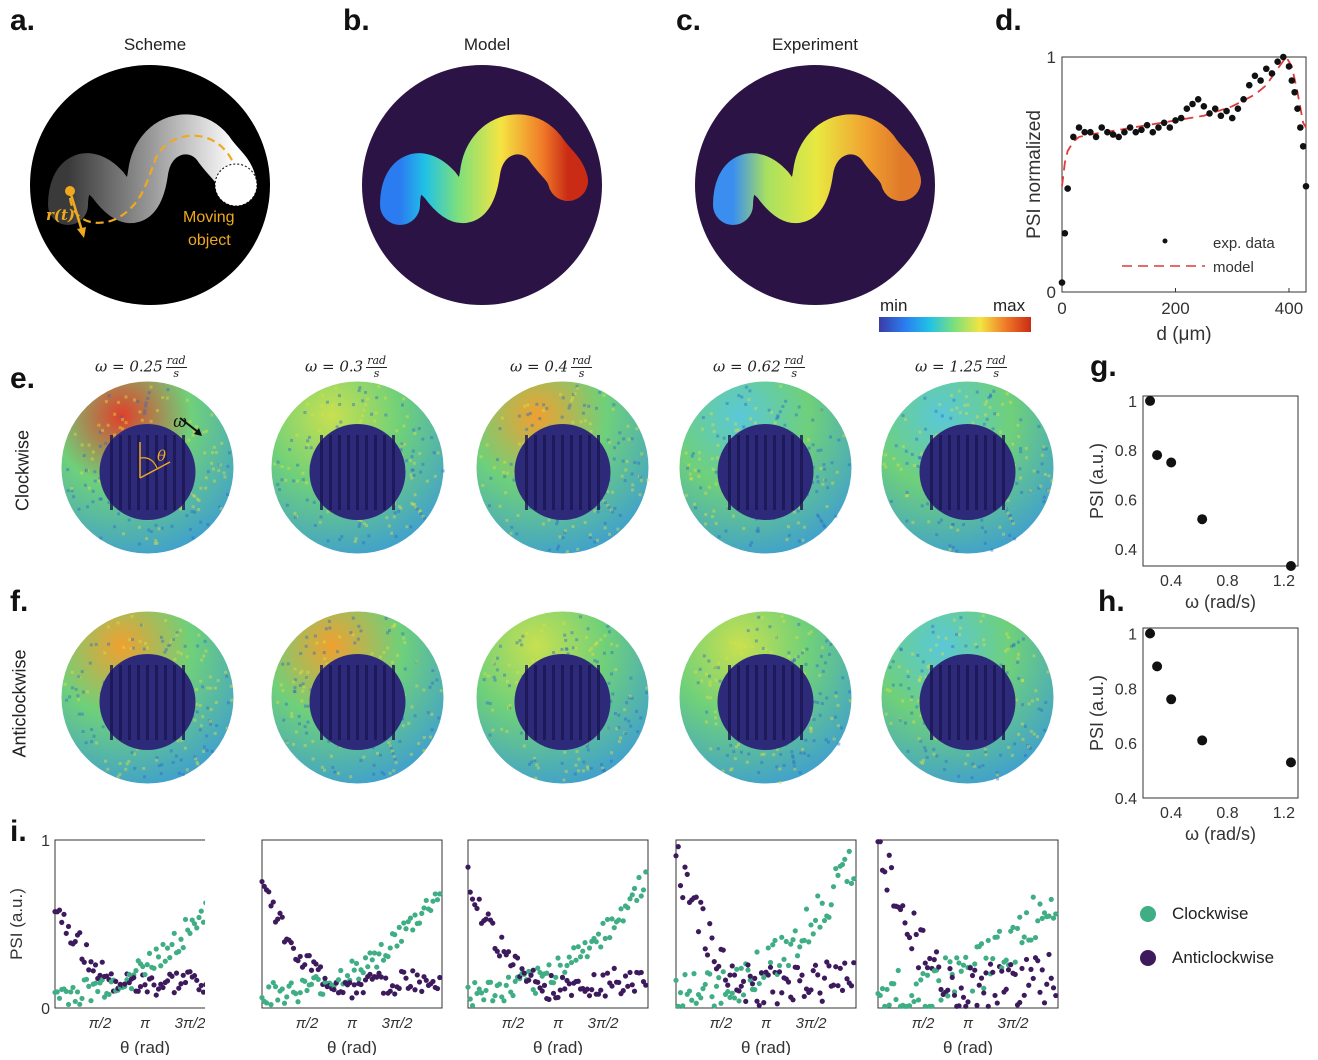  Describe the element at coordinates (1165, 241) in the screenshot. I see `legend-exp-marker` at that location.